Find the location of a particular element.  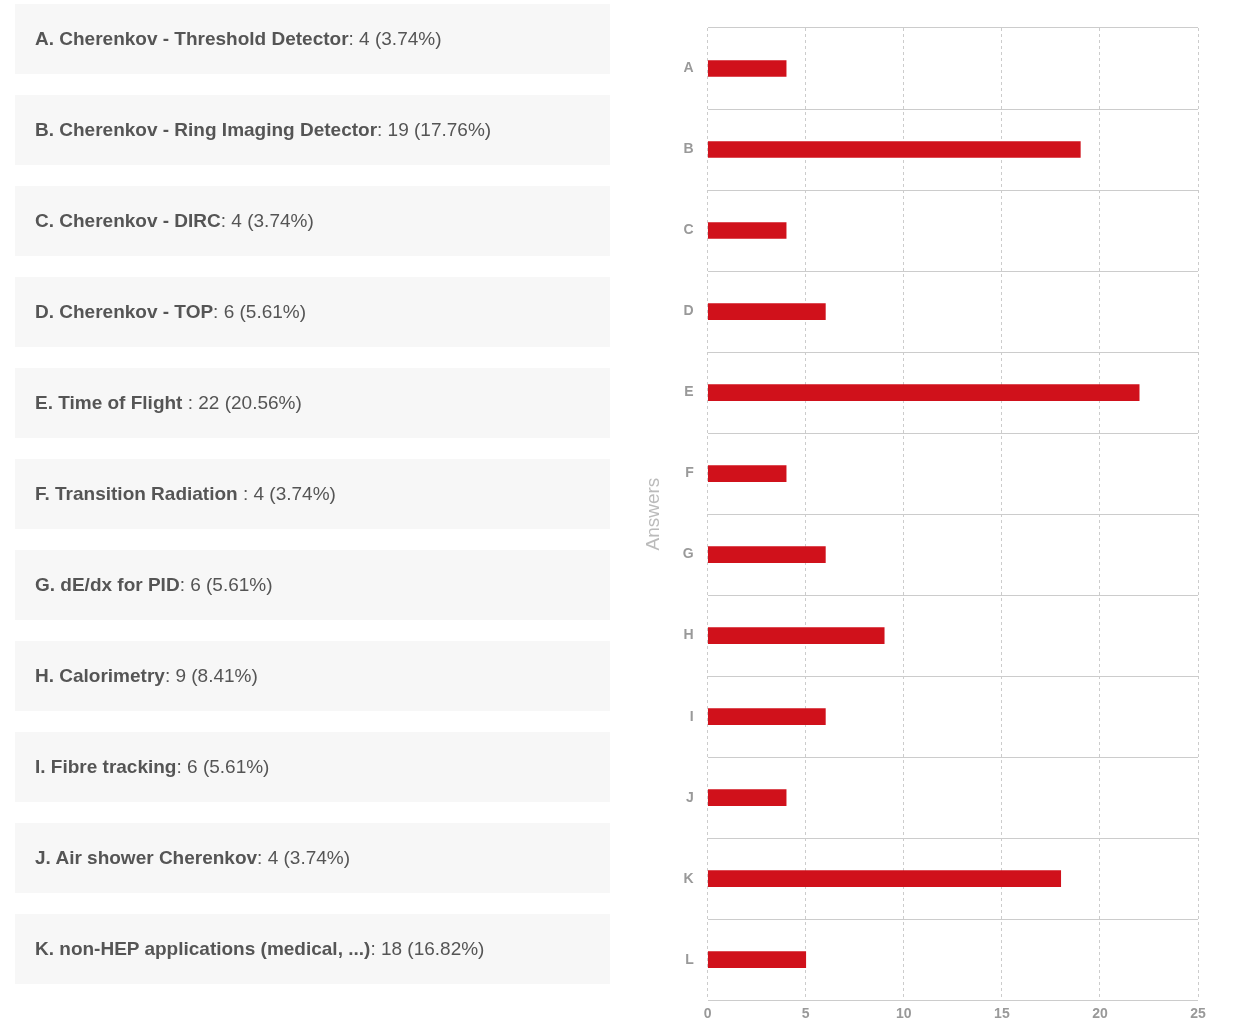

y-tick-label: J is located at coordinates (689, 796).